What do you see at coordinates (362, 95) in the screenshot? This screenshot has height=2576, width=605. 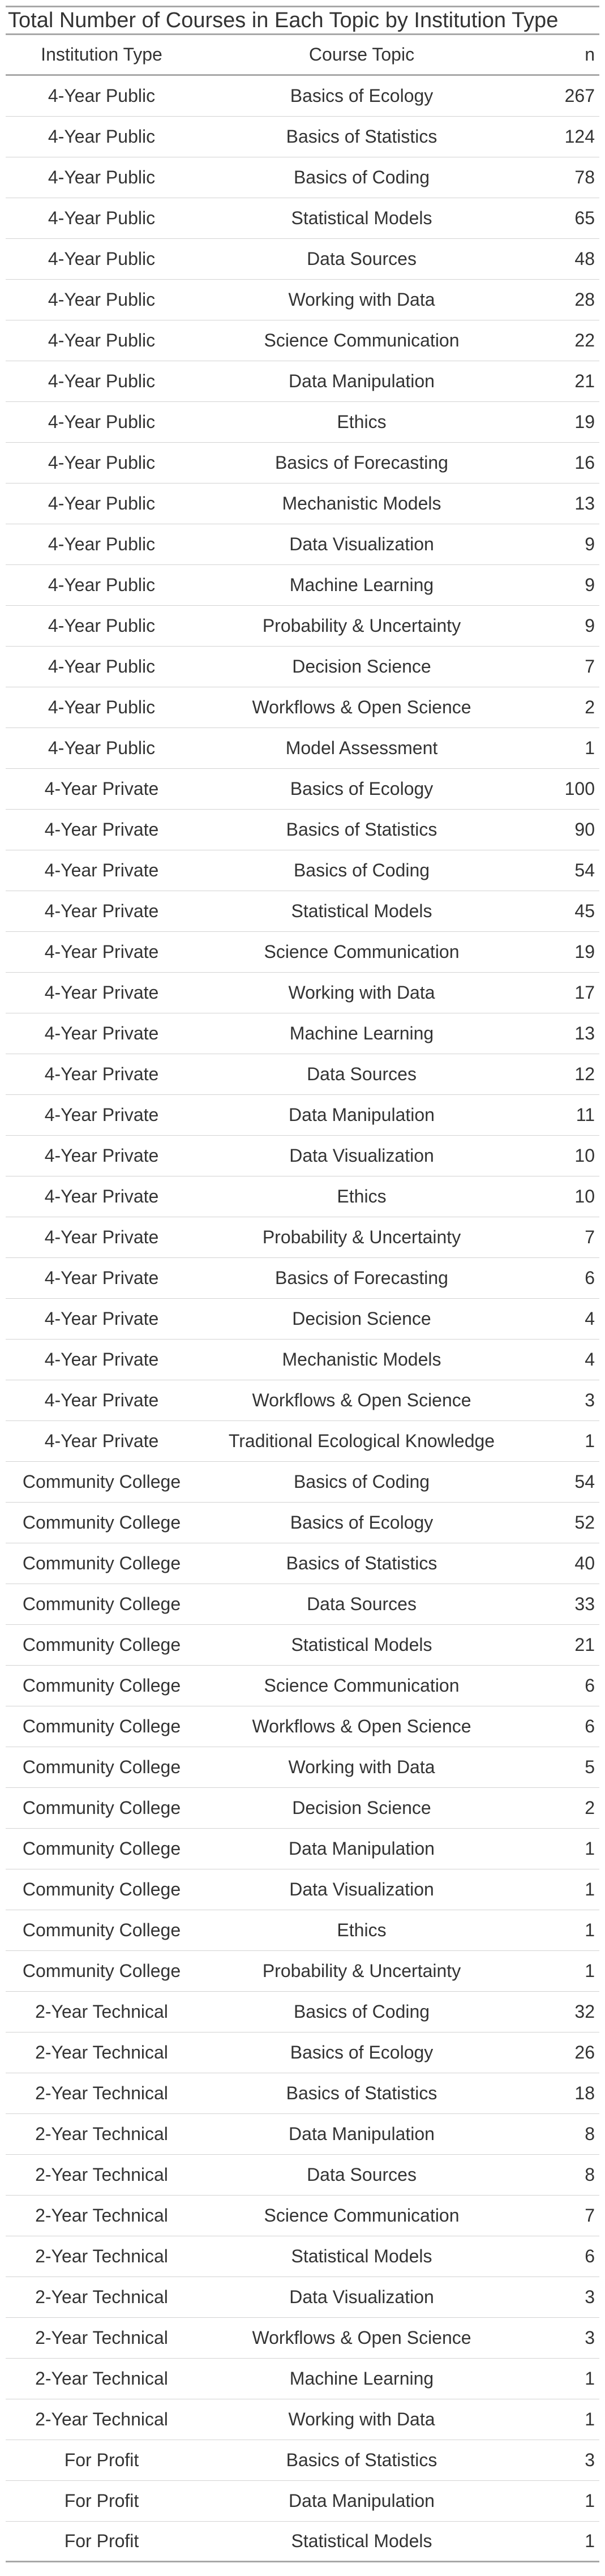 I see `course-topic-cell: Basics of Ecology` at bounding box center [362, 95].